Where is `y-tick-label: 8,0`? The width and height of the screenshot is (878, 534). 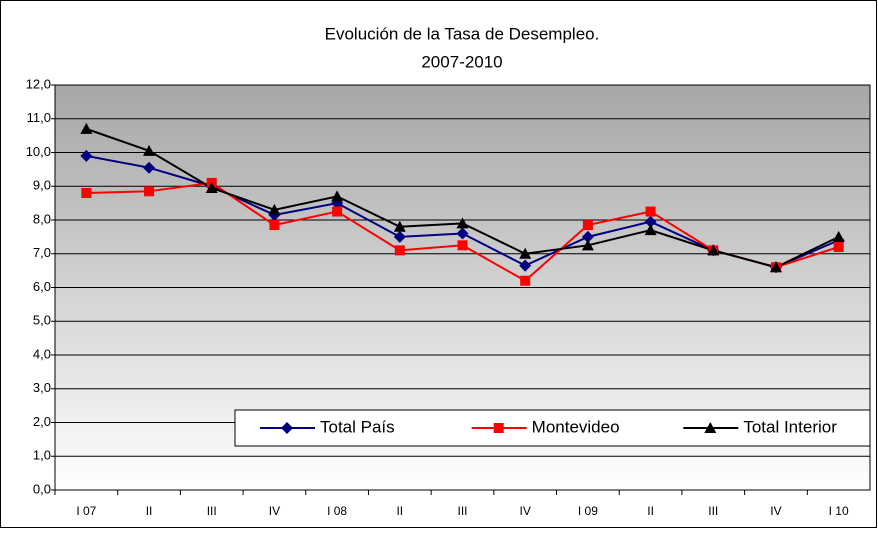 y-tick-label: 8,0 is located at coordinates (42, 218).